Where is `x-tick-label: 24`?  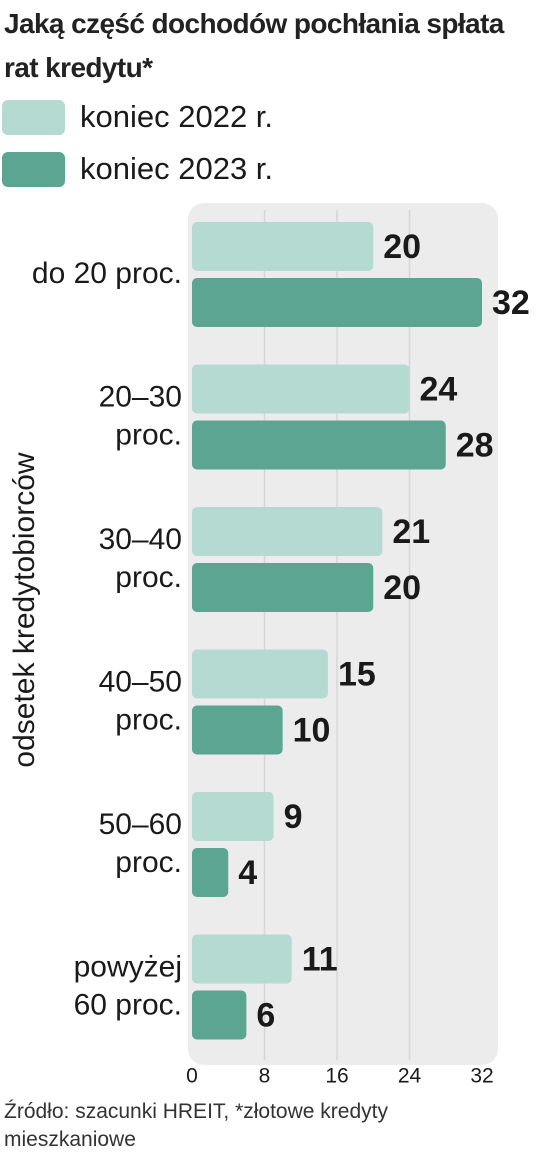 x-tick-label: 24 is located at coordinates (410, 1076).